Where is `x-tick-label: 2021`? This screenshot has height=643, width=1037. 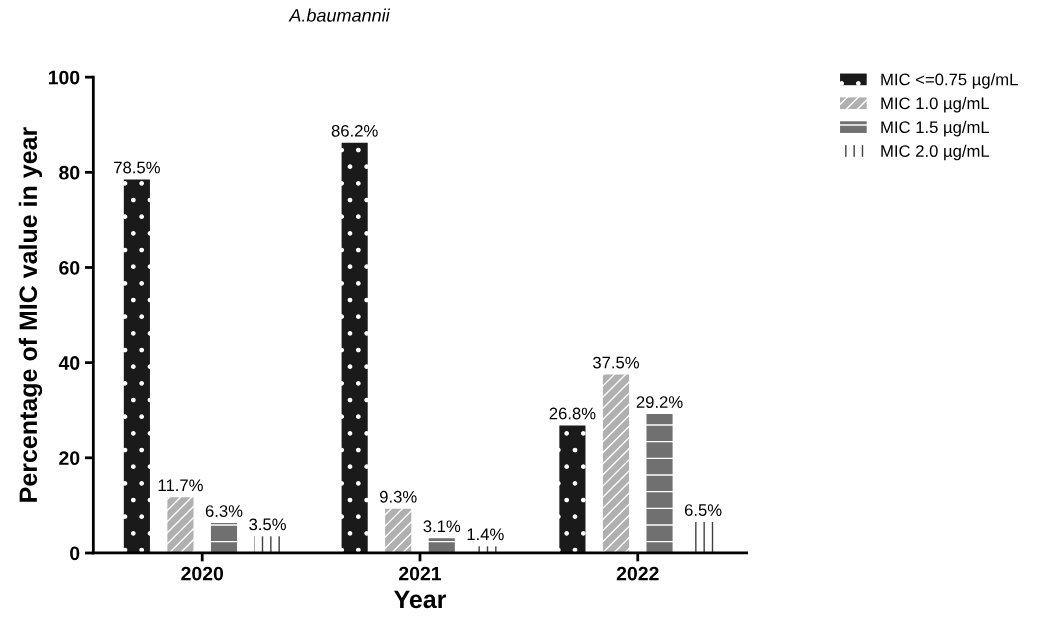 x-tick-label: 2021 is located at coordinates (420, 573).